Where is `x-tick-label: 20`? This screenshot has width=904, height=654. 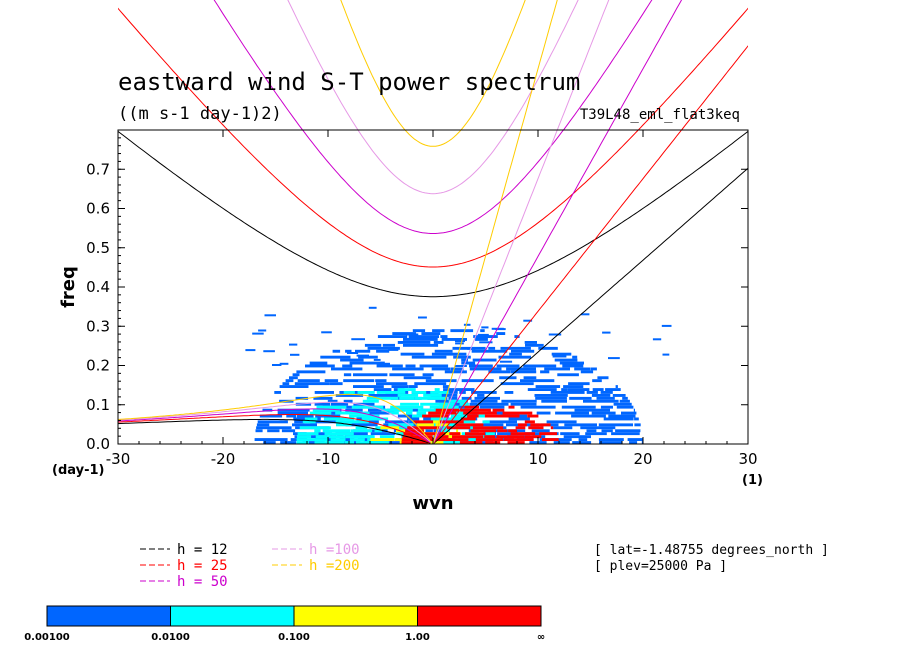
x-tick-label: 20 is located at coordinates (642, 459).